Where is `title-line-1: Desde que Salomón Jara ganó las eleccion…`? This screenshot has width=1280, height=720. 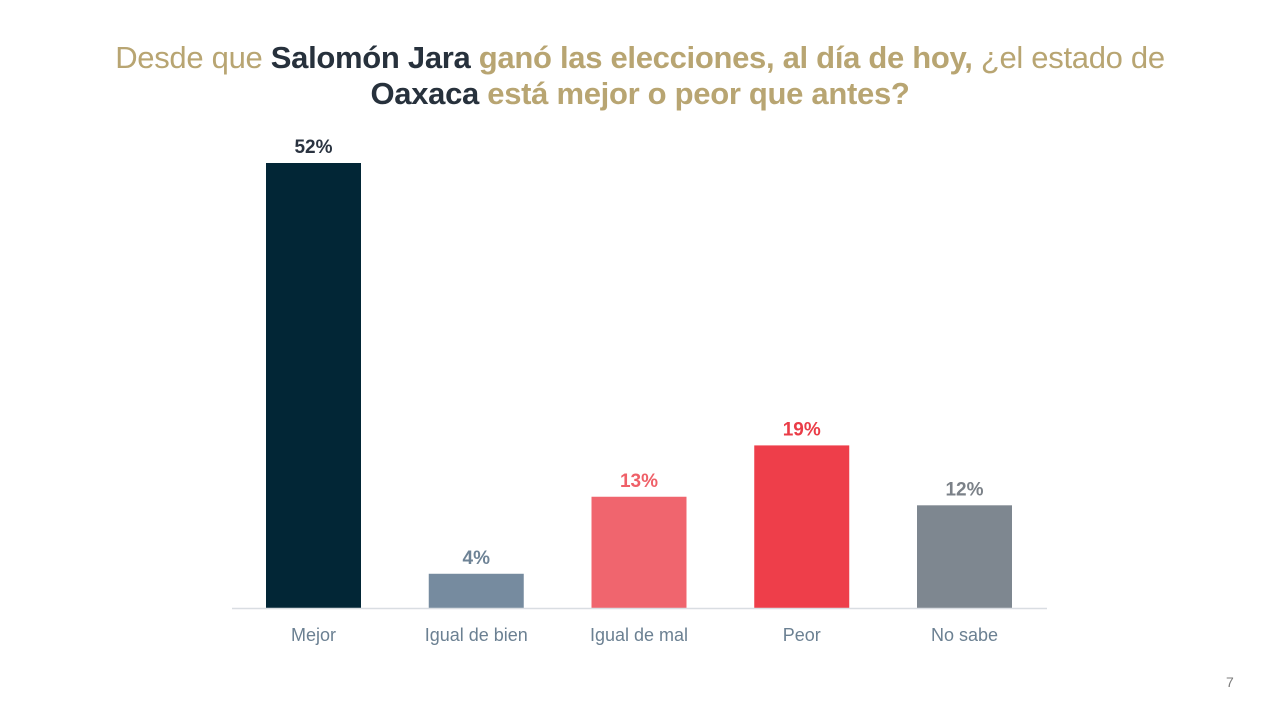 title-line-1: Desde que Salomón Jara ganó las eleccion… is located at coordinates (640, 57).